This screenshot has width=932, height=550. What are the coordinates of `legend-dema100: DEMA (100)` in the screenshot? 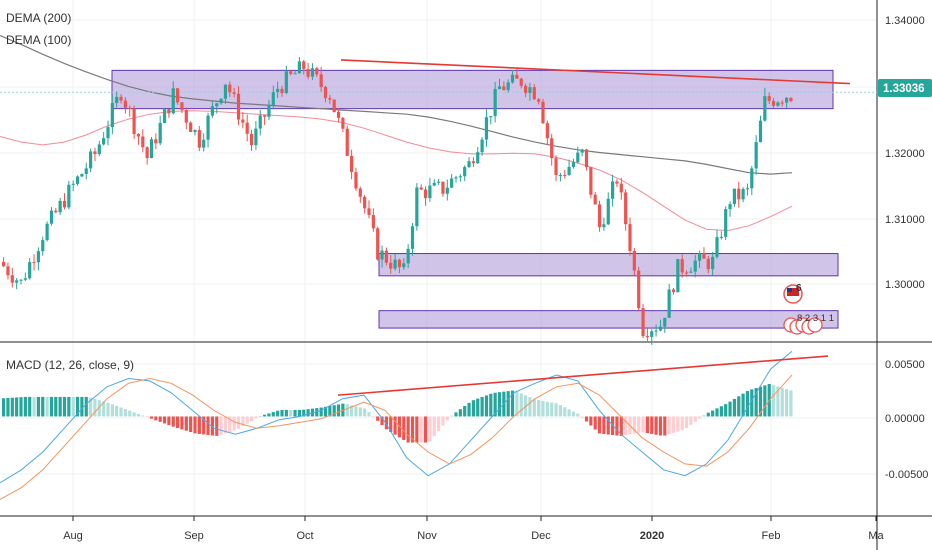 It's located at (38, 40).